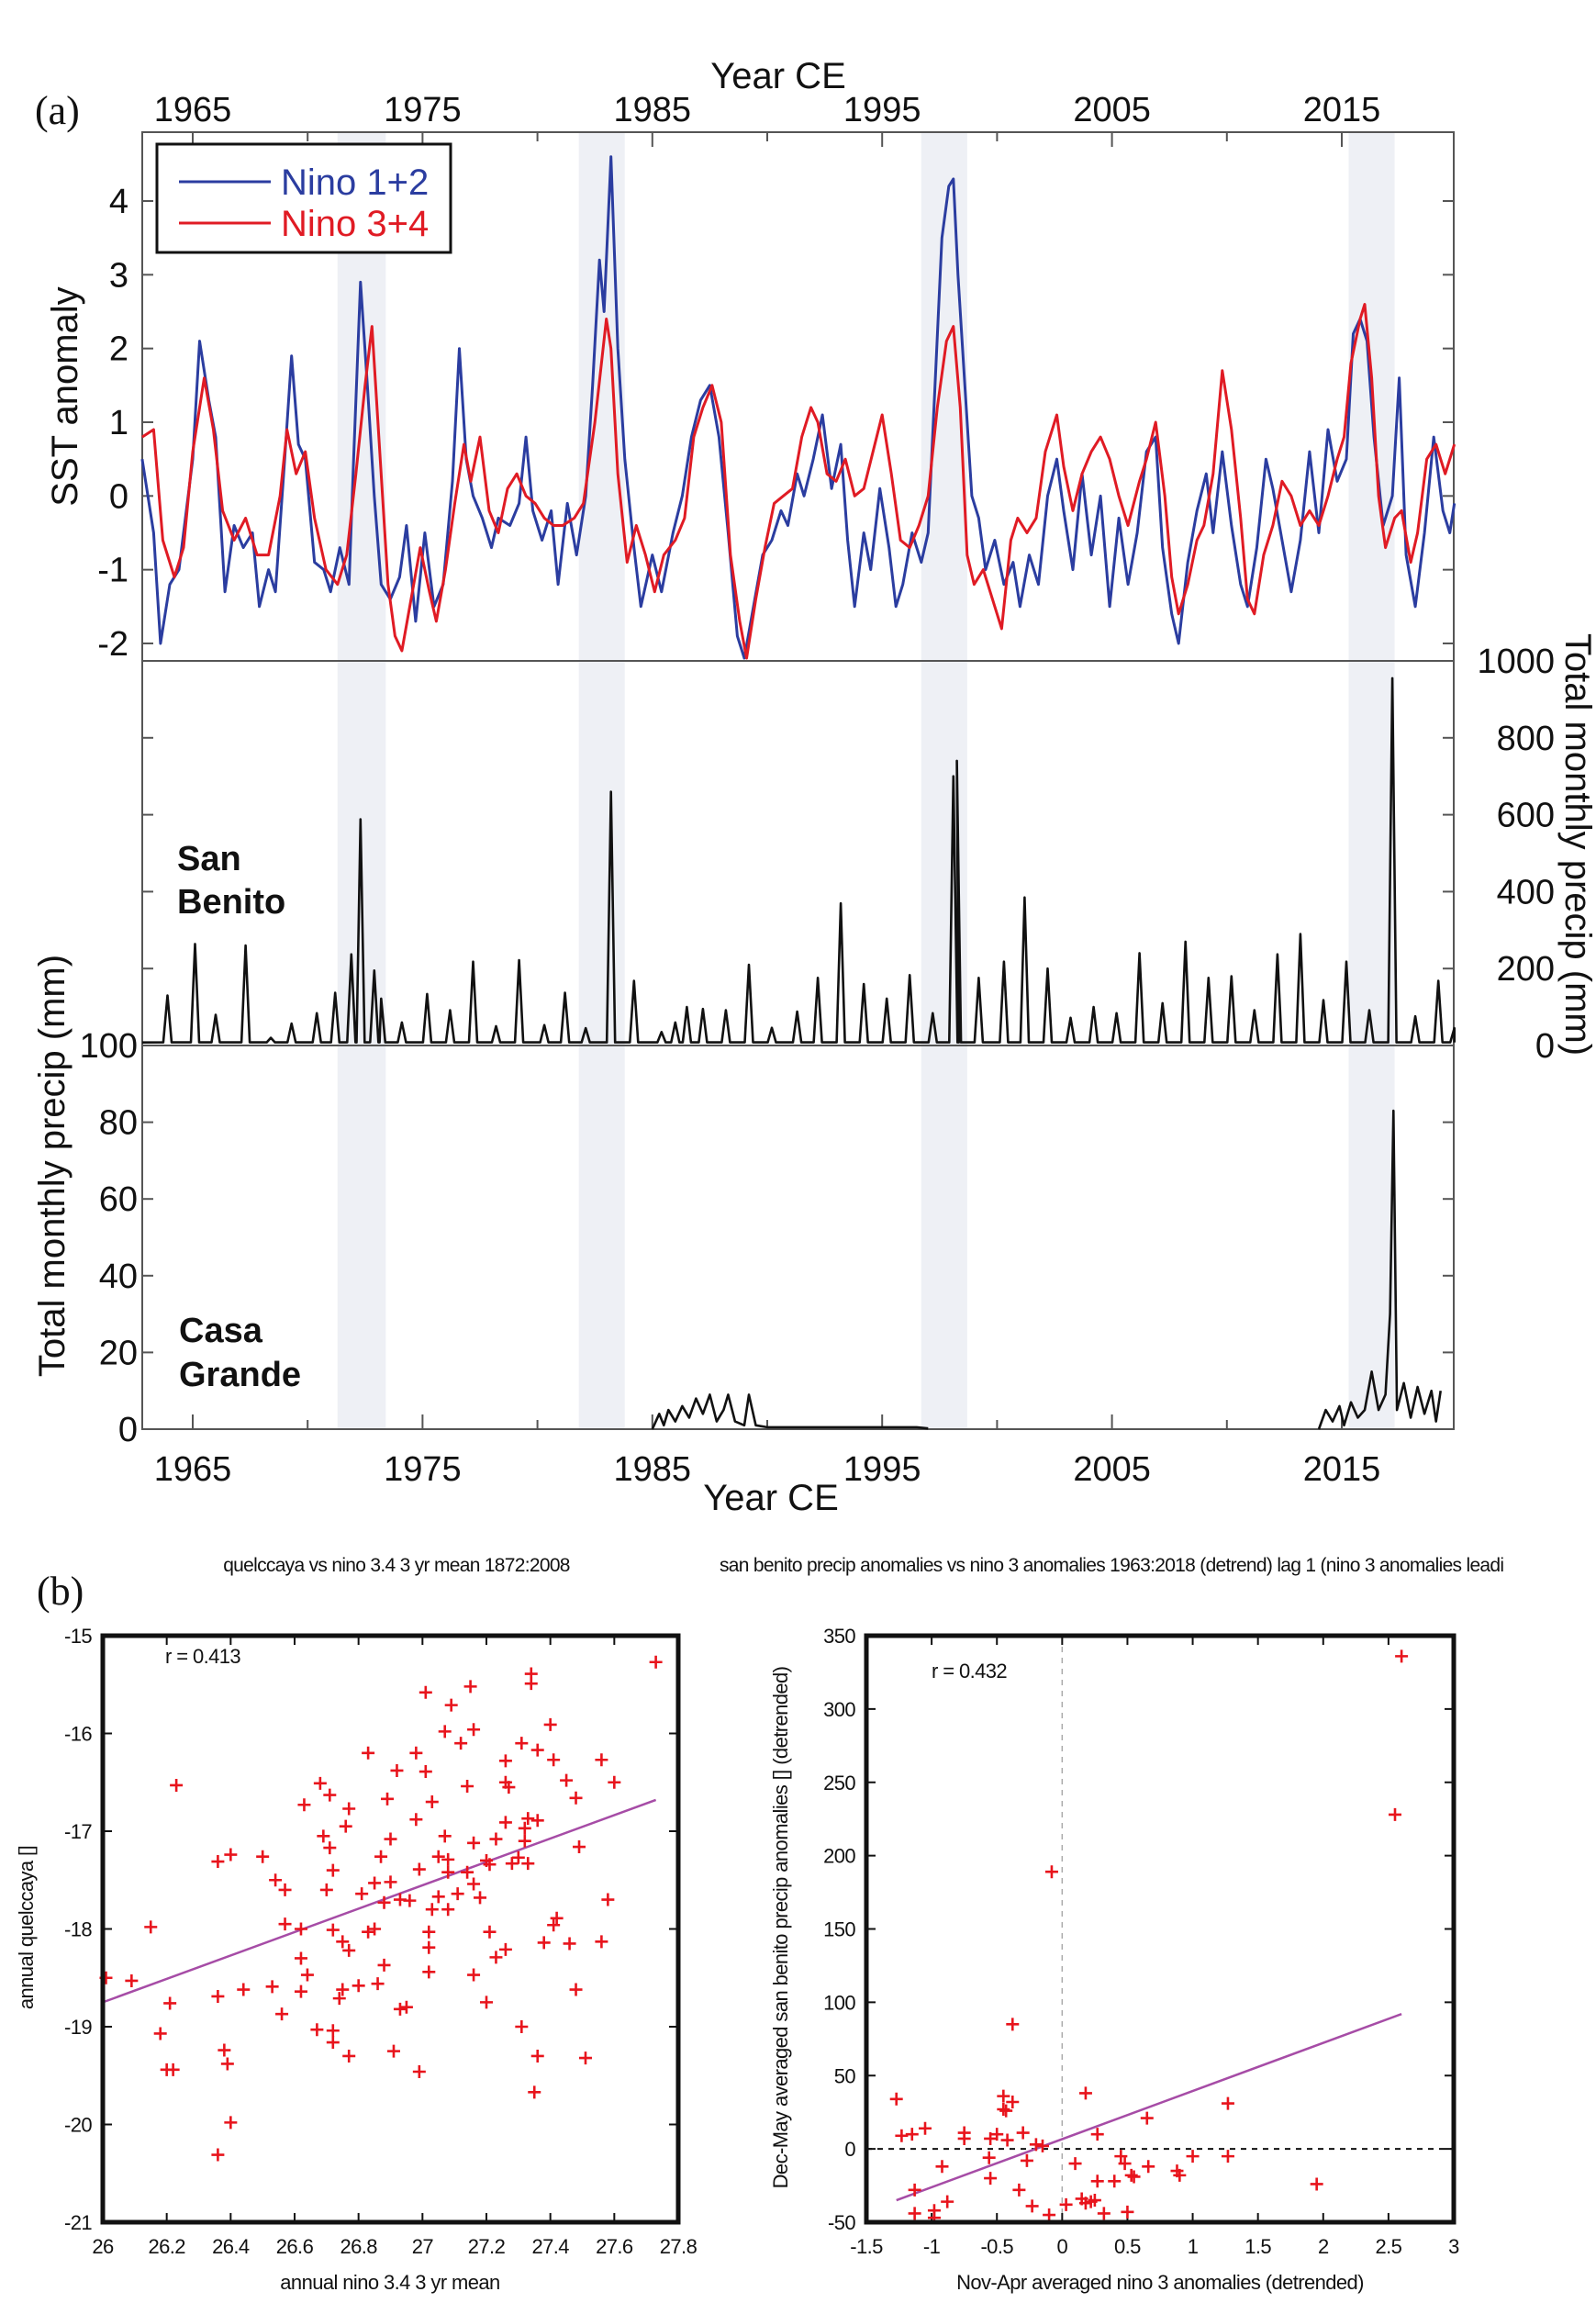 This screenshot has height=2303, width=1596. What do you see at coordinates (112, 644) in the screenshot?
I see `sst-y-tick-label: -2` at bounding box center [112, 644].